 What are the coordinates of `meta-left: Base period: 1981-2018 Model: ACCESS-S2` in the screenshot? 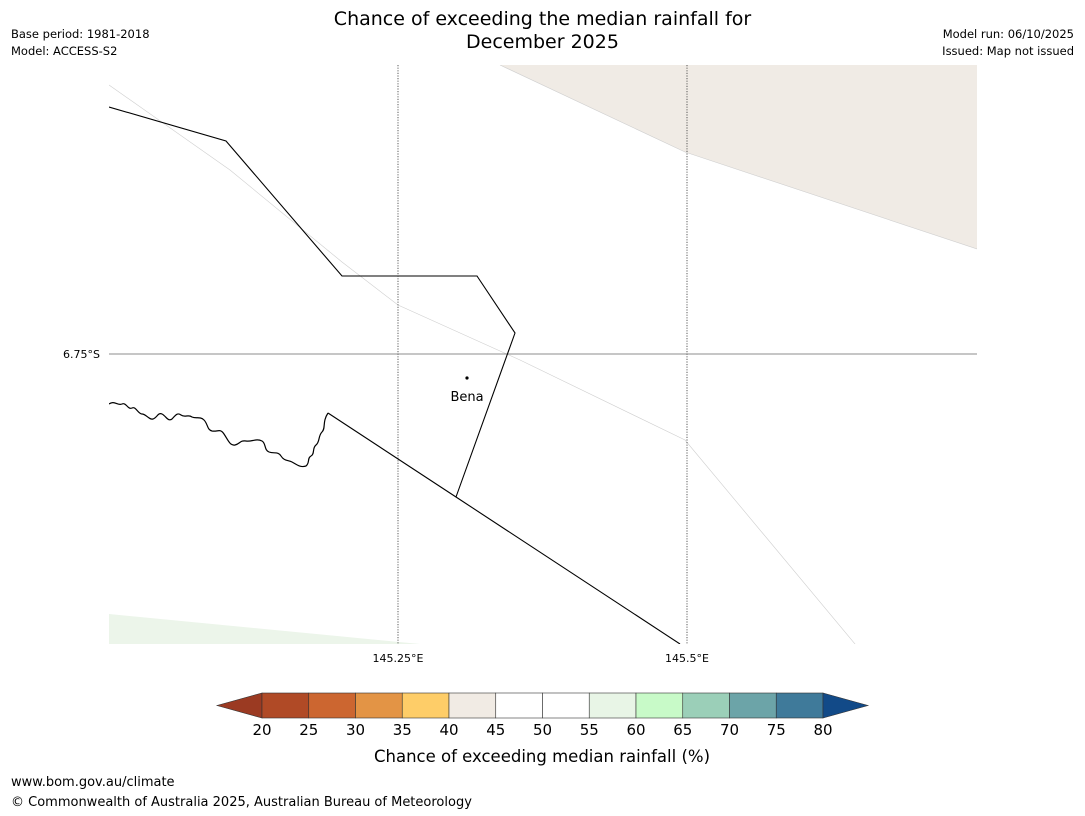 It's located at (80, 43).